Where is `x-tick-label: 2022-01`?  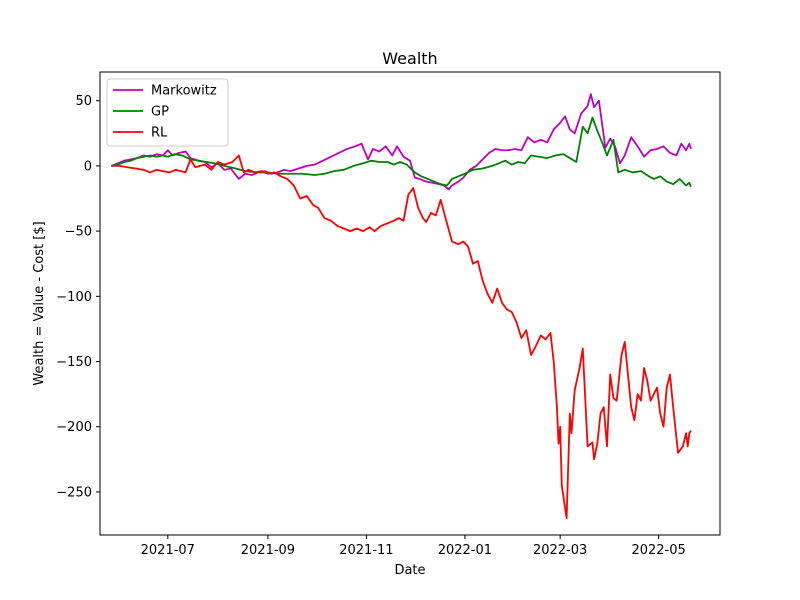
x-tick-label: 2022-01 is located at coordinates (465, 550).